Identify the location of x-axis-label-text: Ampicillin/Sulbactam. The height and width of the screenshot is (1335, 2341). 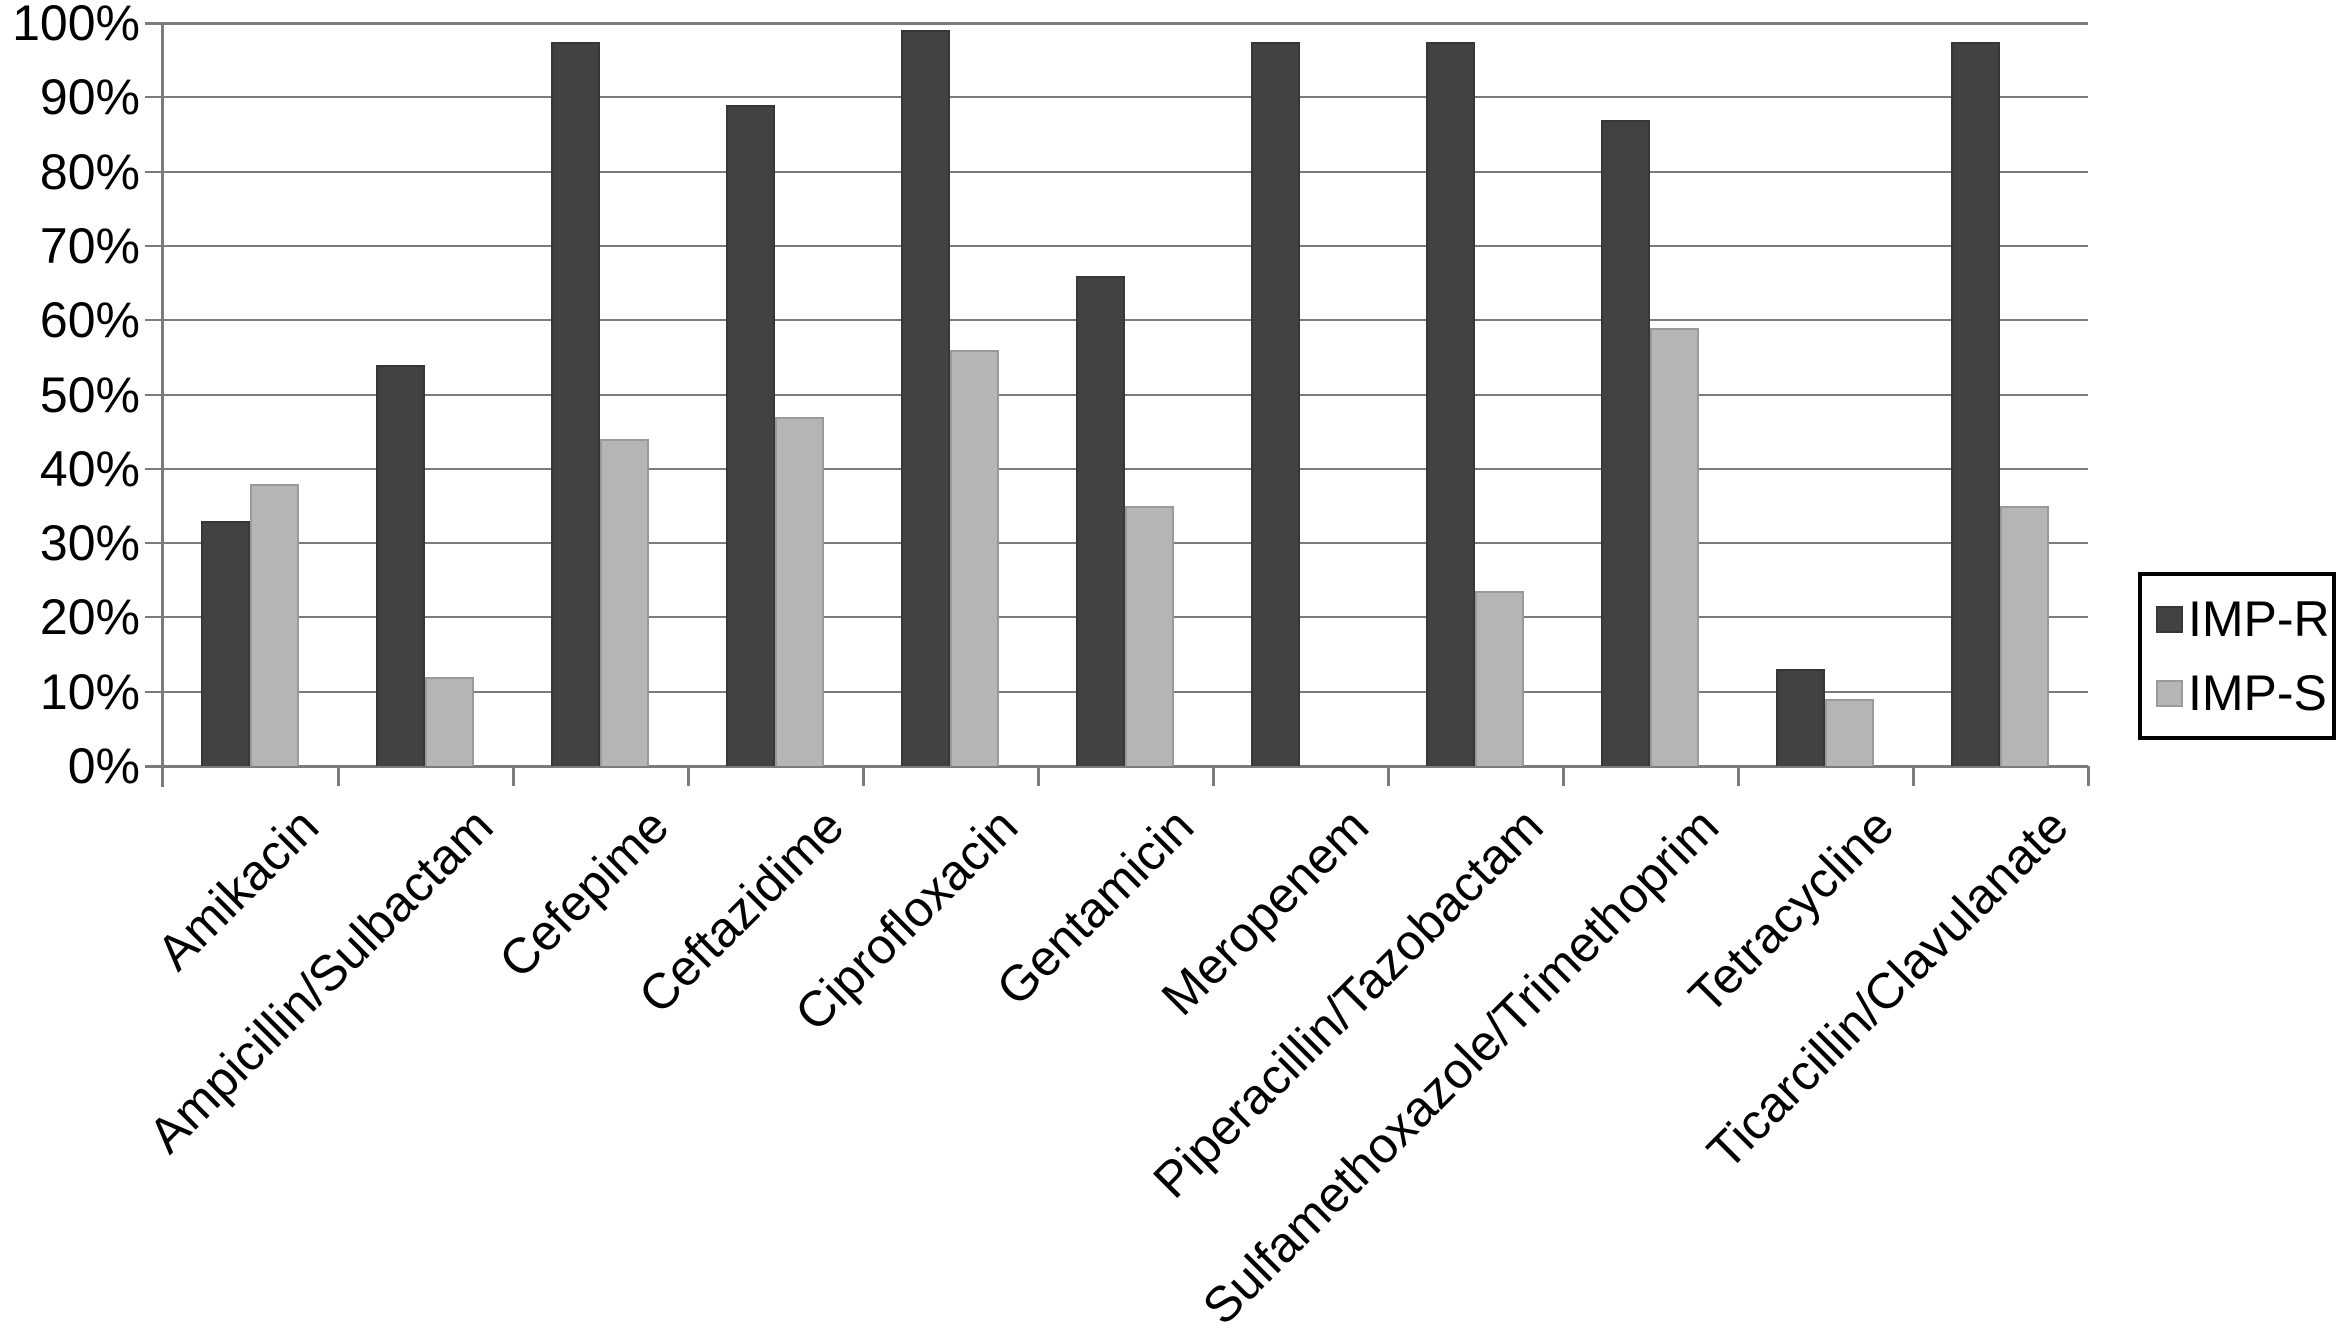
(321, 980).